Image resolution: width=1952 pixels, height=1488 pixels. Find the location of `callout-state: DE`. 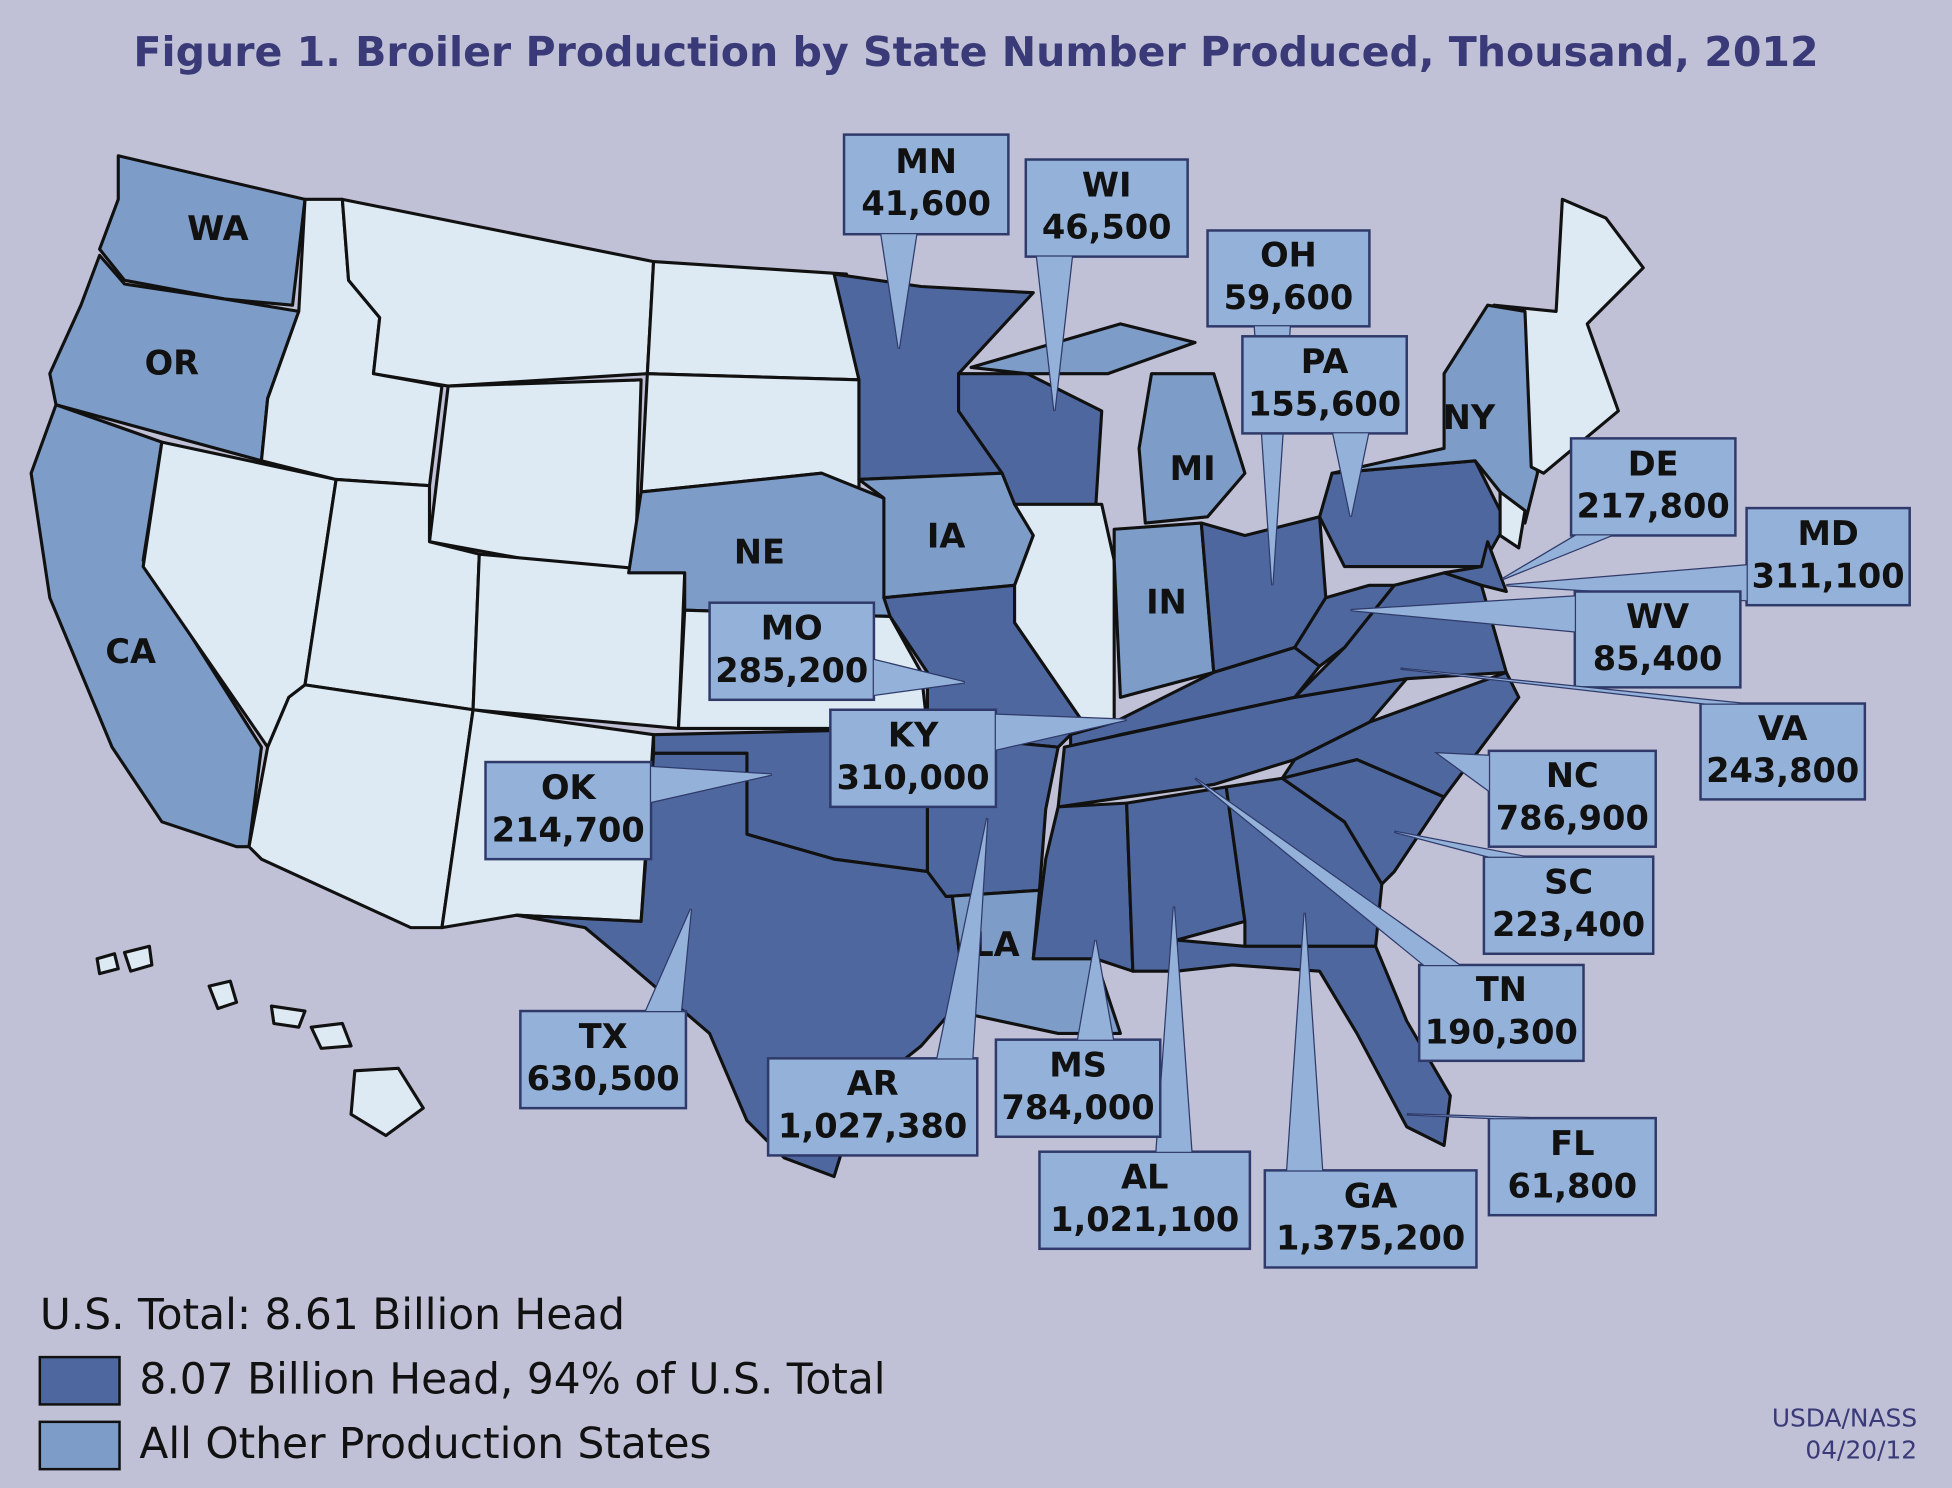

callout-state: DE is located at coordinates (1653, 463).